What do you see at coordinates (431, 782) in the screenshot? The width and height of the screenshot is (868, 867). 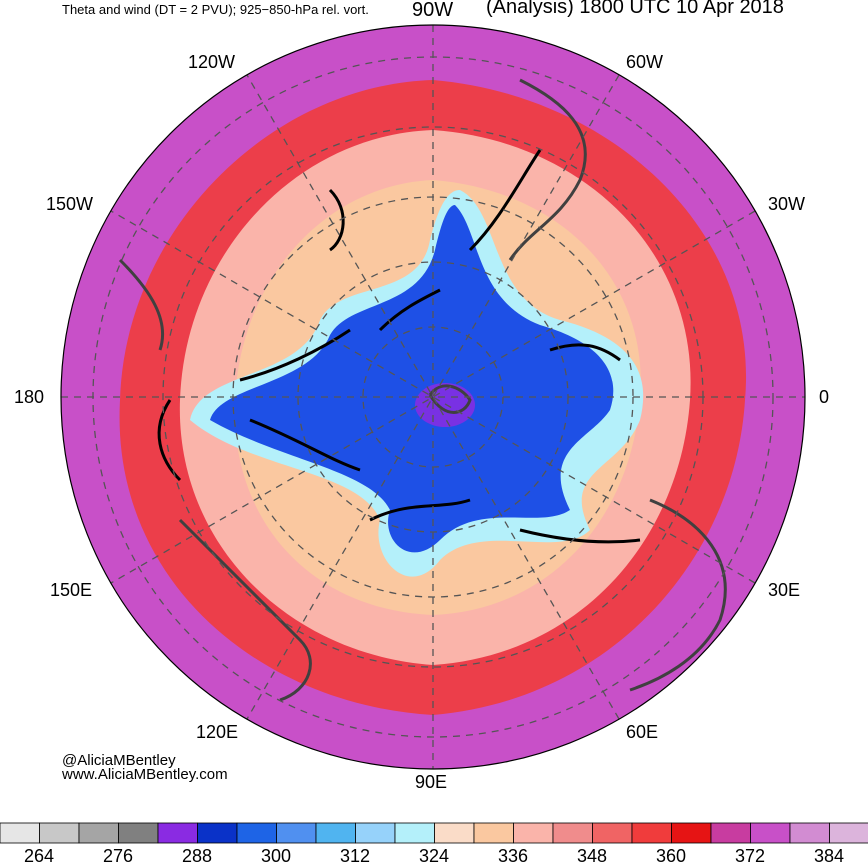 I see `lon-label-90e: 90E` at bounding box center [431, 782].